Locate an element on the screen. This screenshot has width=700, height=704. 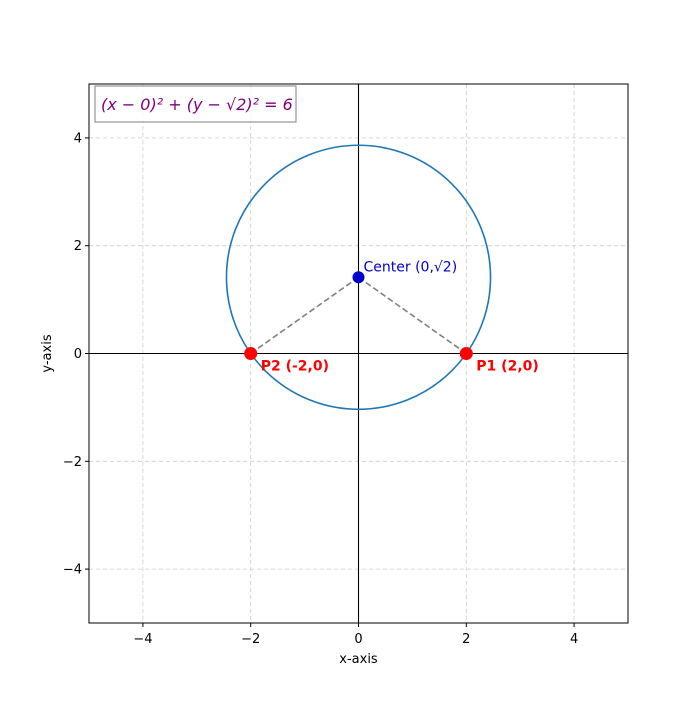
equation-legend-box: (x − 0)² + (y − √2)² = 6 is located at coordinates (195, 104).